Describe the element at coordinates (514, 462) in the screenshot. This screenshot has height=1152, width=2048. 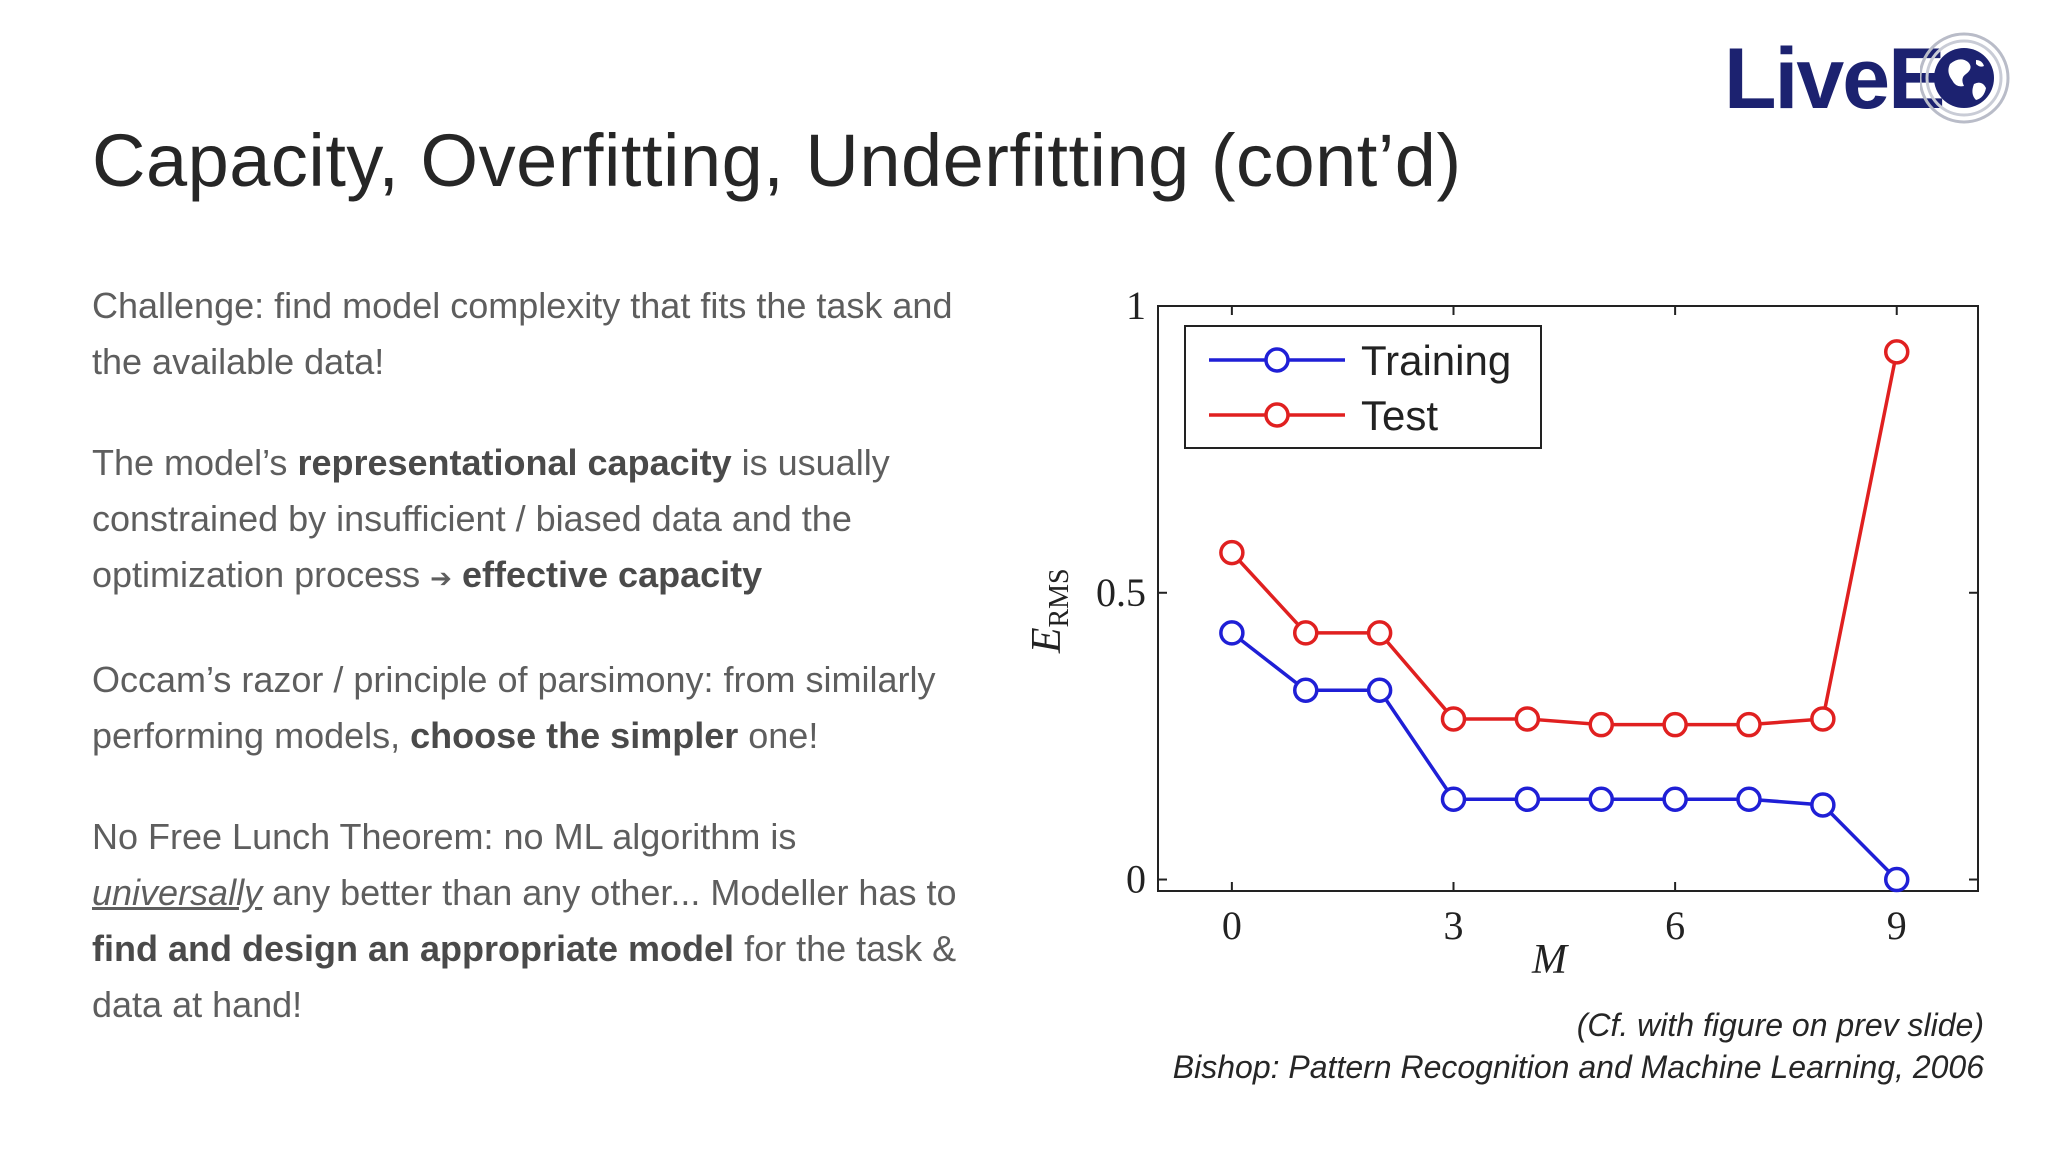
I see `bold-representational-capacity: representational capacity` at that location.